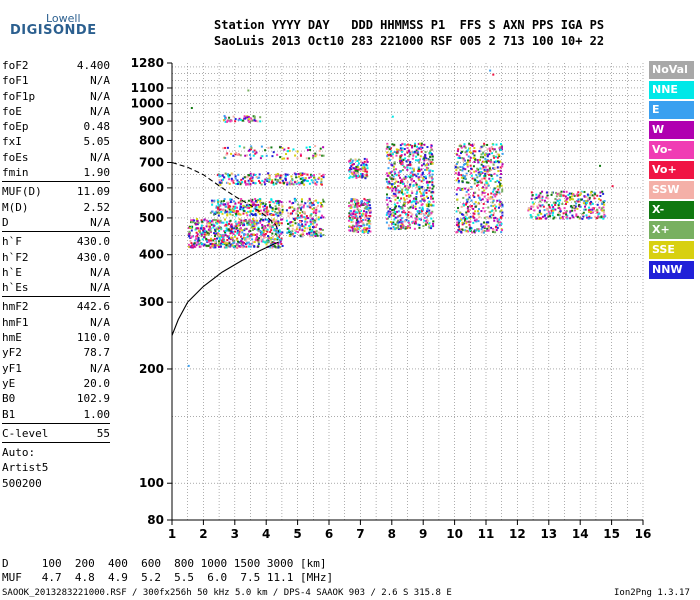 This screenshot has width=700, height=600. Describe the element at coordinates (15, 127) in the screenshot. I see `param-name: foEp` at that location.